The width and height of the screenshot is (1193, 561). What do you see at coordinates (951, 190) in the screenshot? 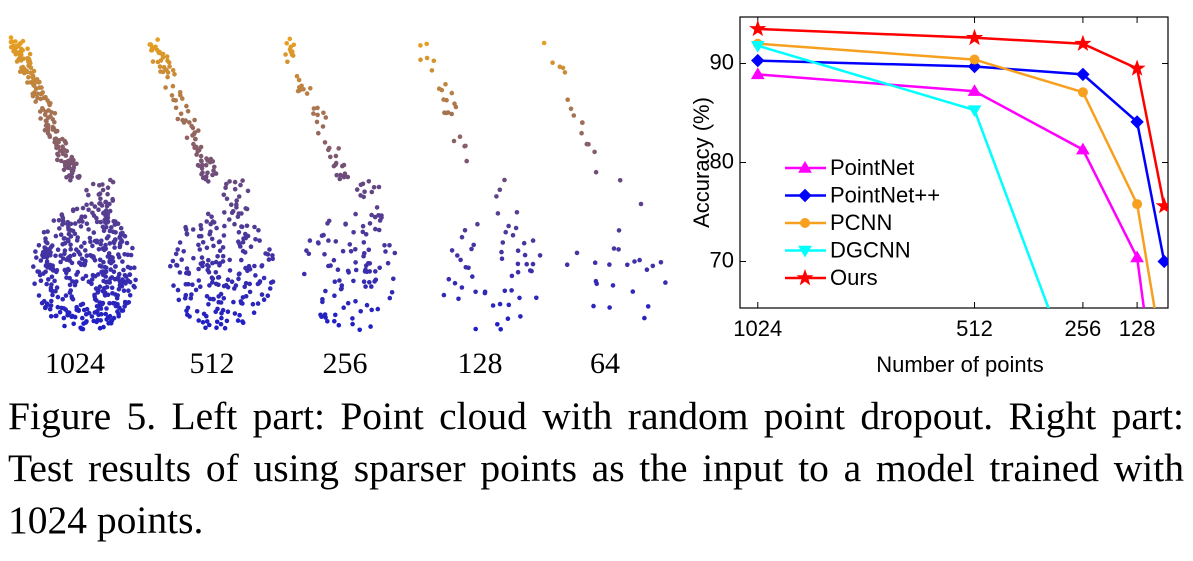
I see `series-line` at bounding box center [951, 190].